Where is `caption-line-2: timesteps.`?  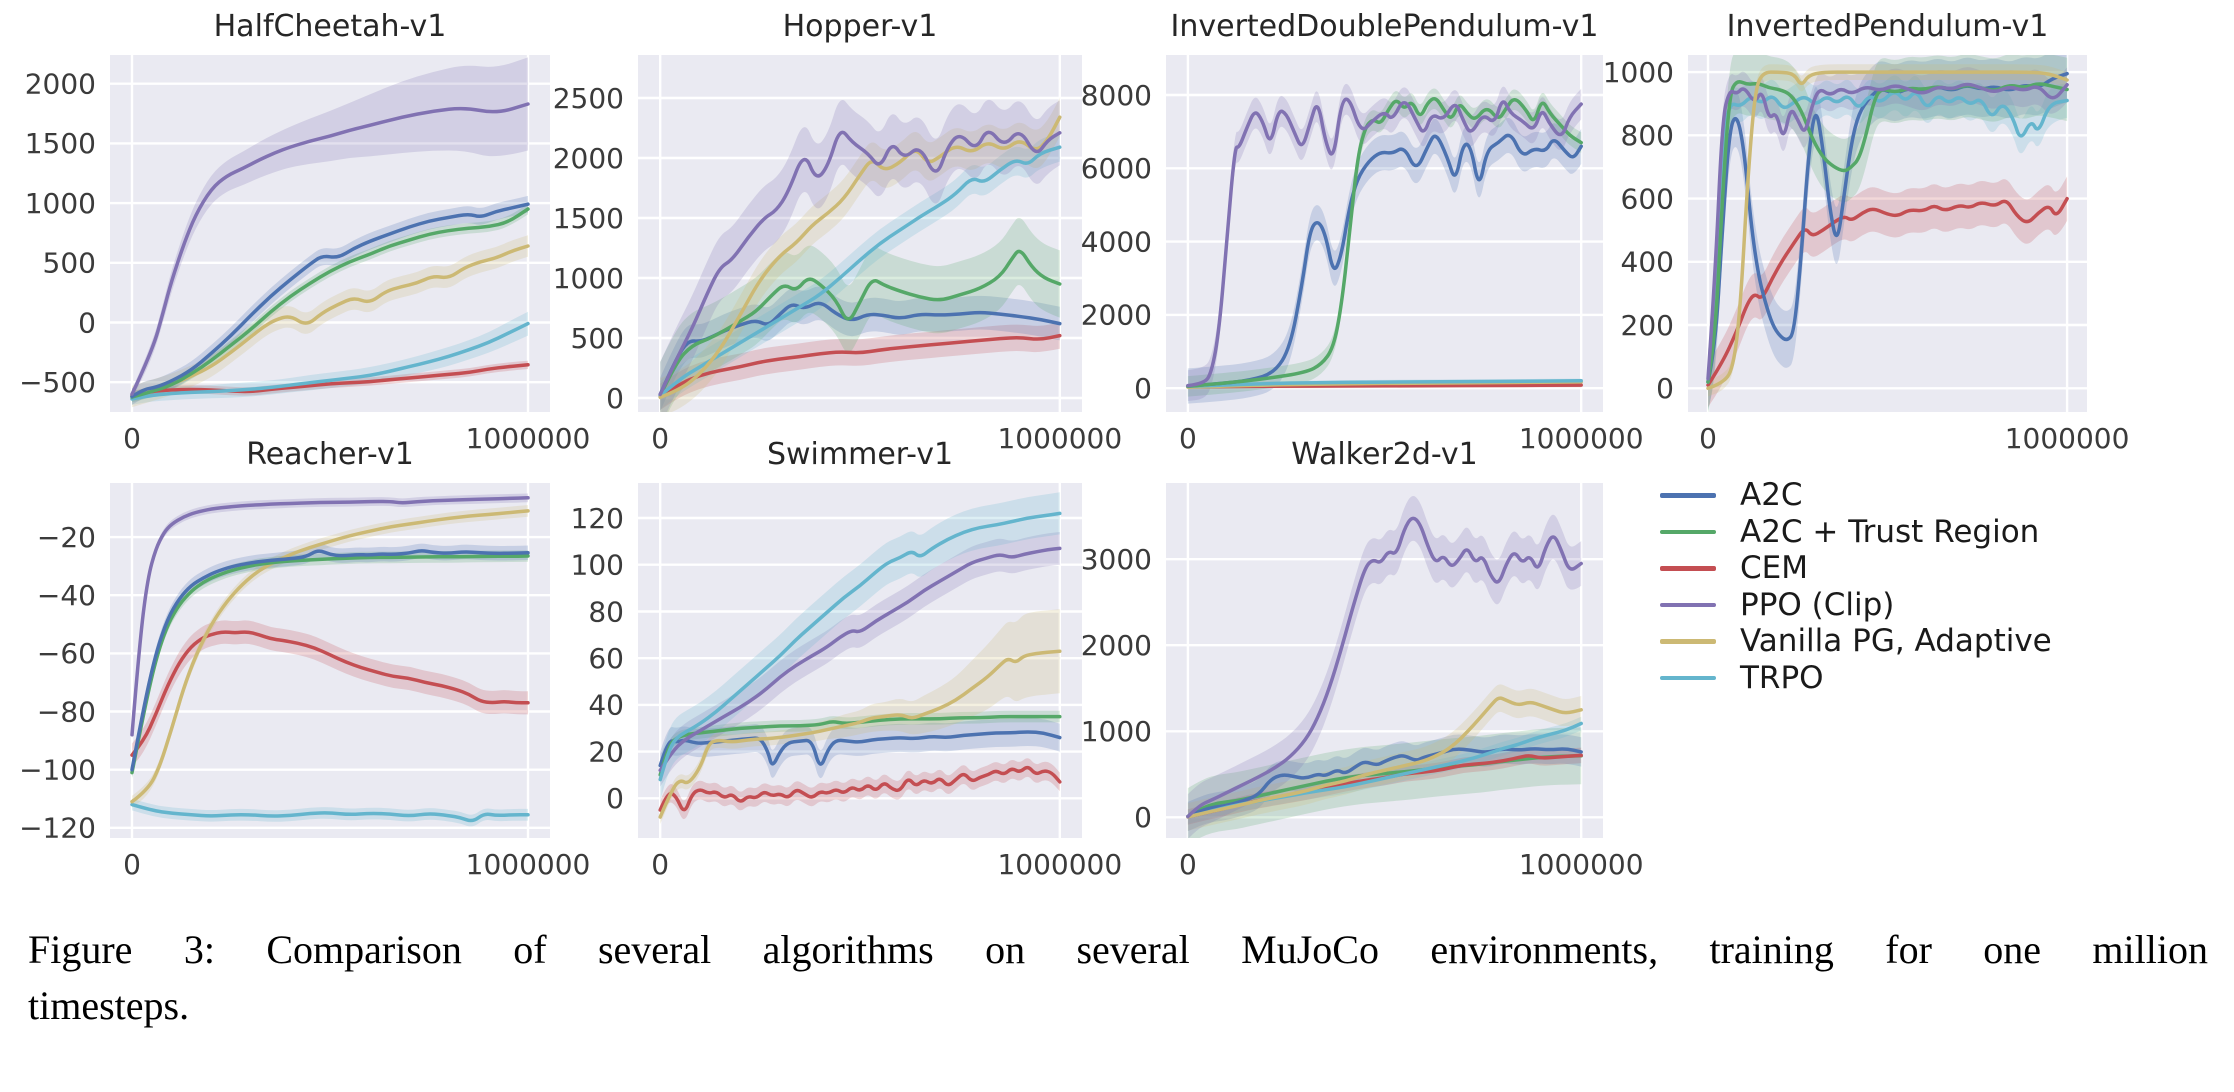 caption-line-2: timesteps. is located at coordinates (109, 1005).